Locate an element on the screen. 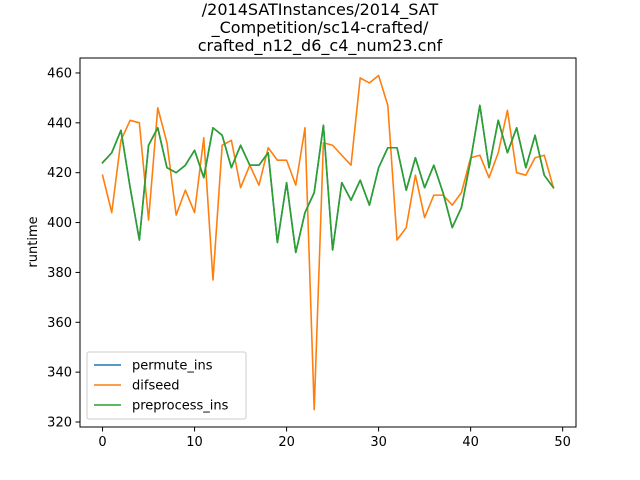 The height and width of the screenshot is (480, 640). chart-title-line-2: _Competition/sc14-crafted/ is located at coordinates (320, 28).